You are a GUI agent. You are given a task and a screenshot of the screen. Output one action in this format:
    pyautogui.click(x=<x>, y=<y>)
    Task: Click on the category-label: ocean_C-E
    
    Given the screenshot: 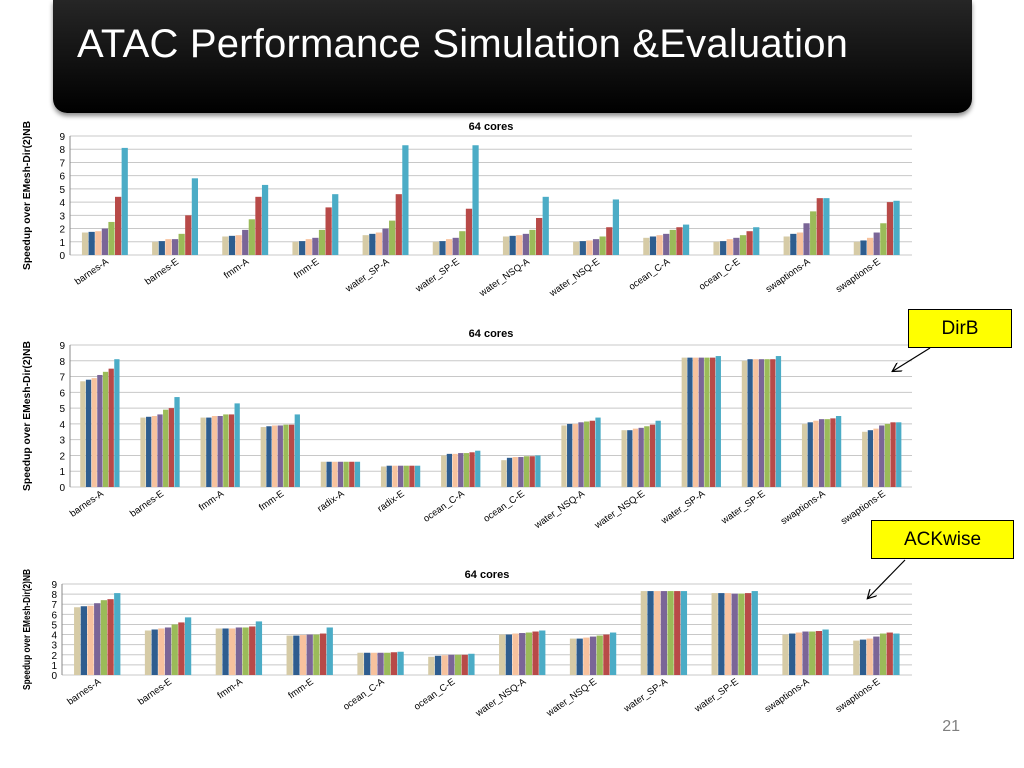 What is the action you would take?
    pyautogui.click(x=504, y=506)
    